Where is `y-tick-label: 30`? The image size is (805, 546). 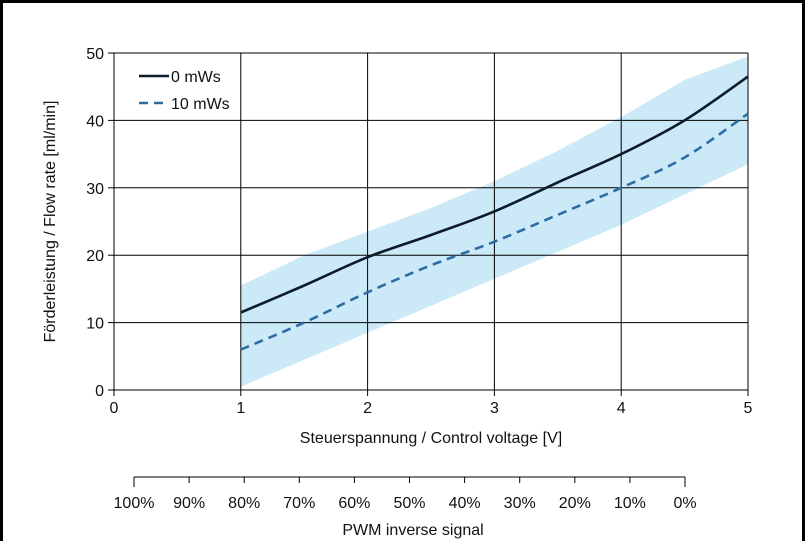 y-tick-label: 30 is located at coordinates (95, 189).